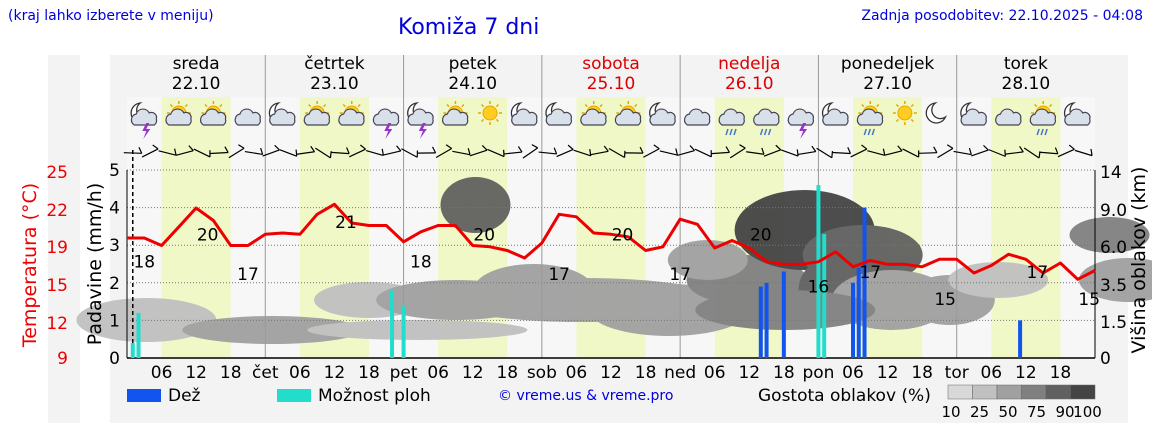  Describe the element at coordinates (1113, 248) in the screenshot. I see `cloud-height-tick: 6.0` at that location.